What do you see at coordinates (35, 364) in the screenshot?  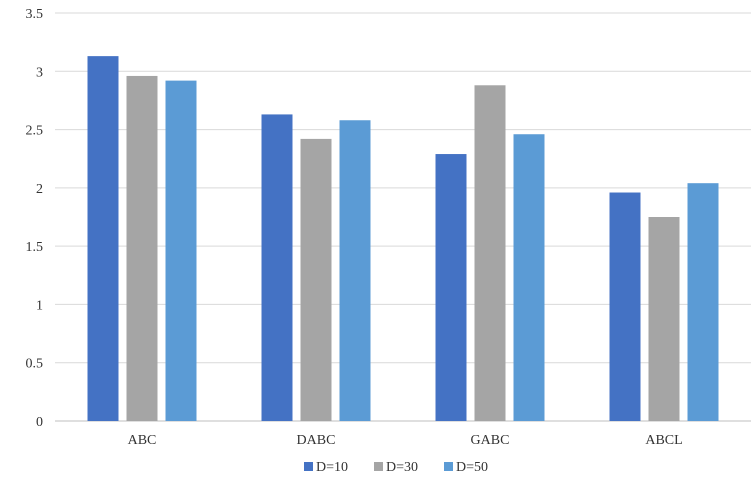 I see `y-tick-label: 0.5` at bounding box center [35, 364].